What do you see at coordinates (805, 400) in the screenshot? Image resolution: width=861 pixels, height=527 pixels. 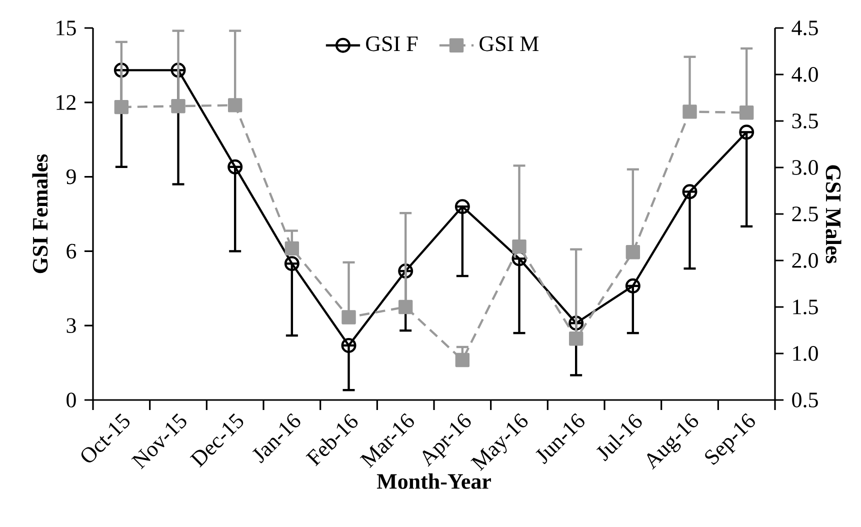 I see `y2-tick-label: 0.5` at bounding box center [805, 400].